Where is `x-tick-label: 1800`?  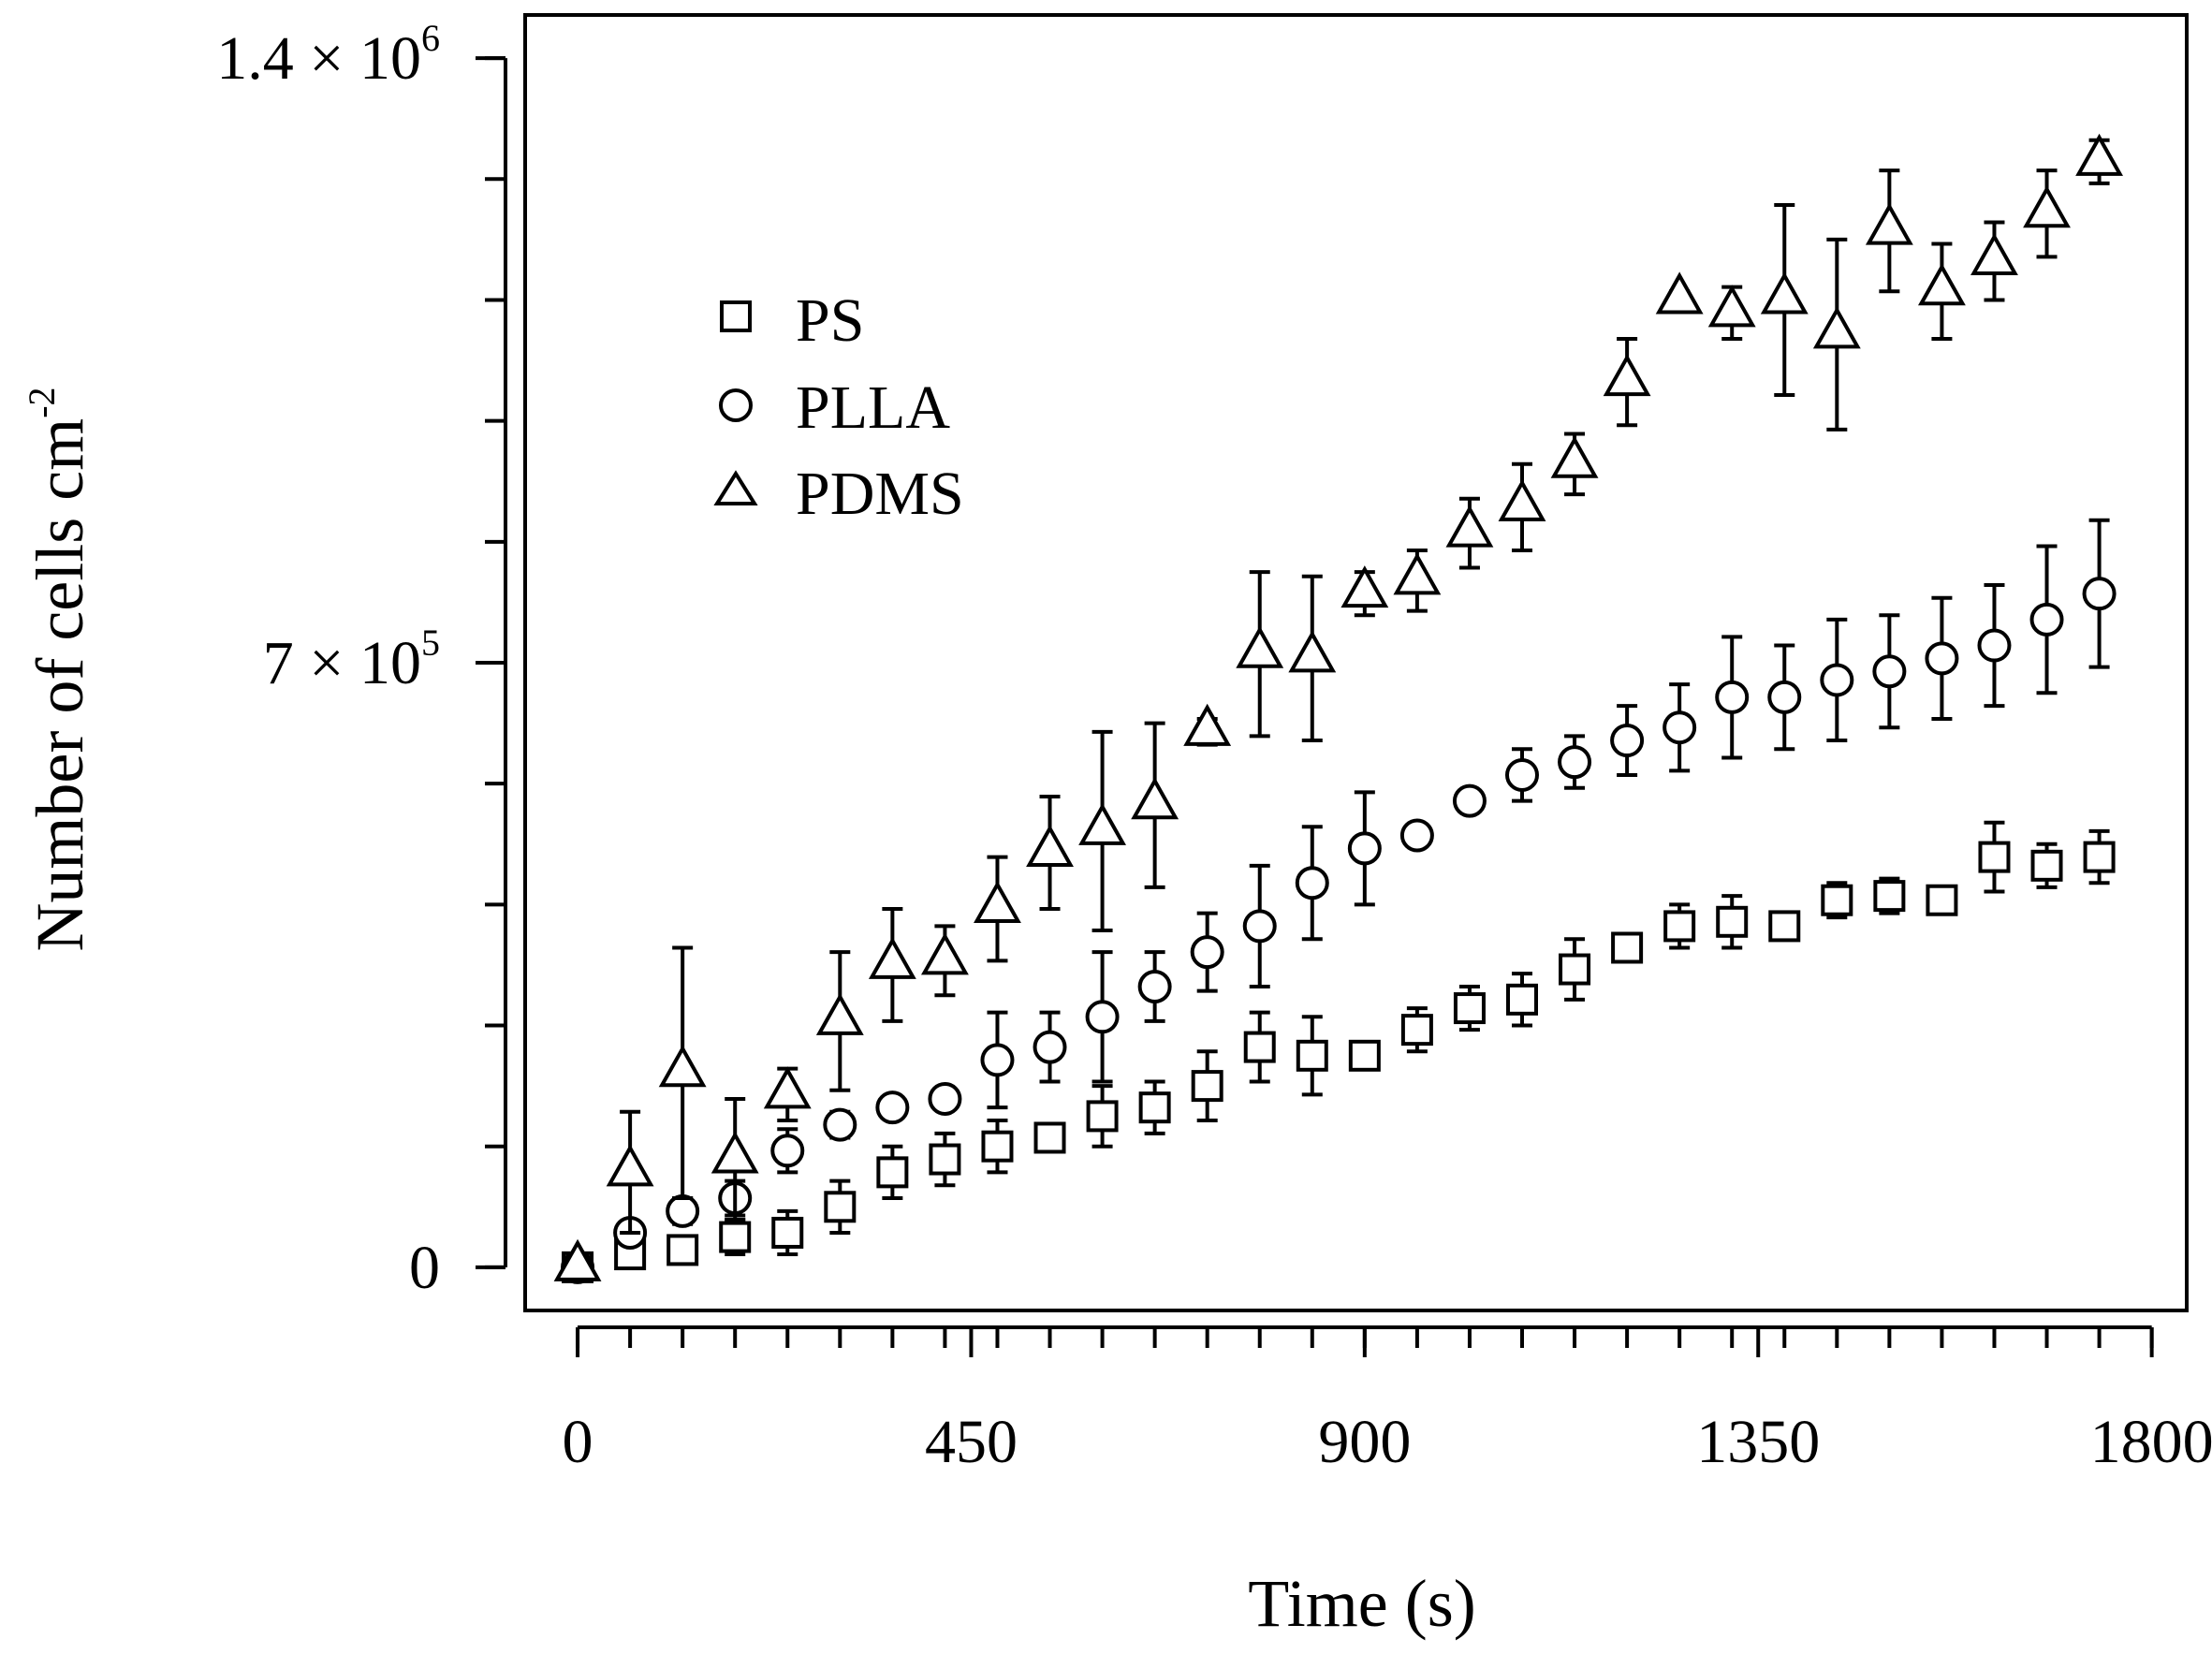
x-tick-label: 1800 is located at coordinates (2151, 1442).